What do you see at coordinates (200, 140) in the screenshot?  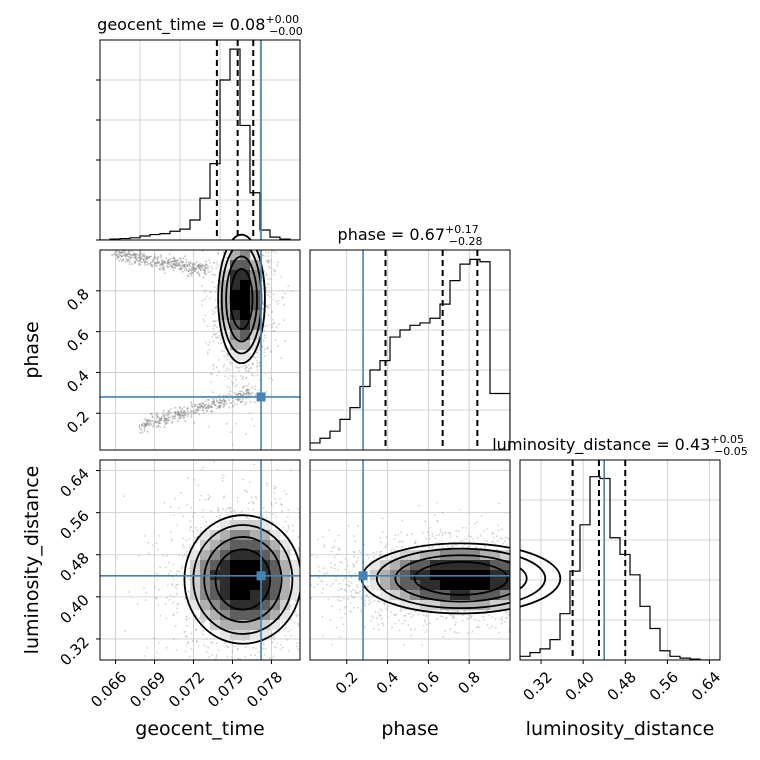 I see `hist-geocent_time-frame` at bounding box center [200, 140].